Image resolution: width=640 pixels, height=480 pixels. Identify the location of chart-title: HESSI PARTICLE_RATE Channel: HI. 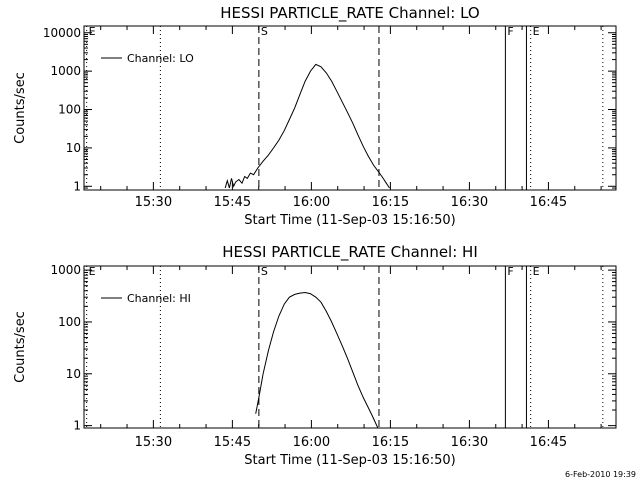
(350, 252).